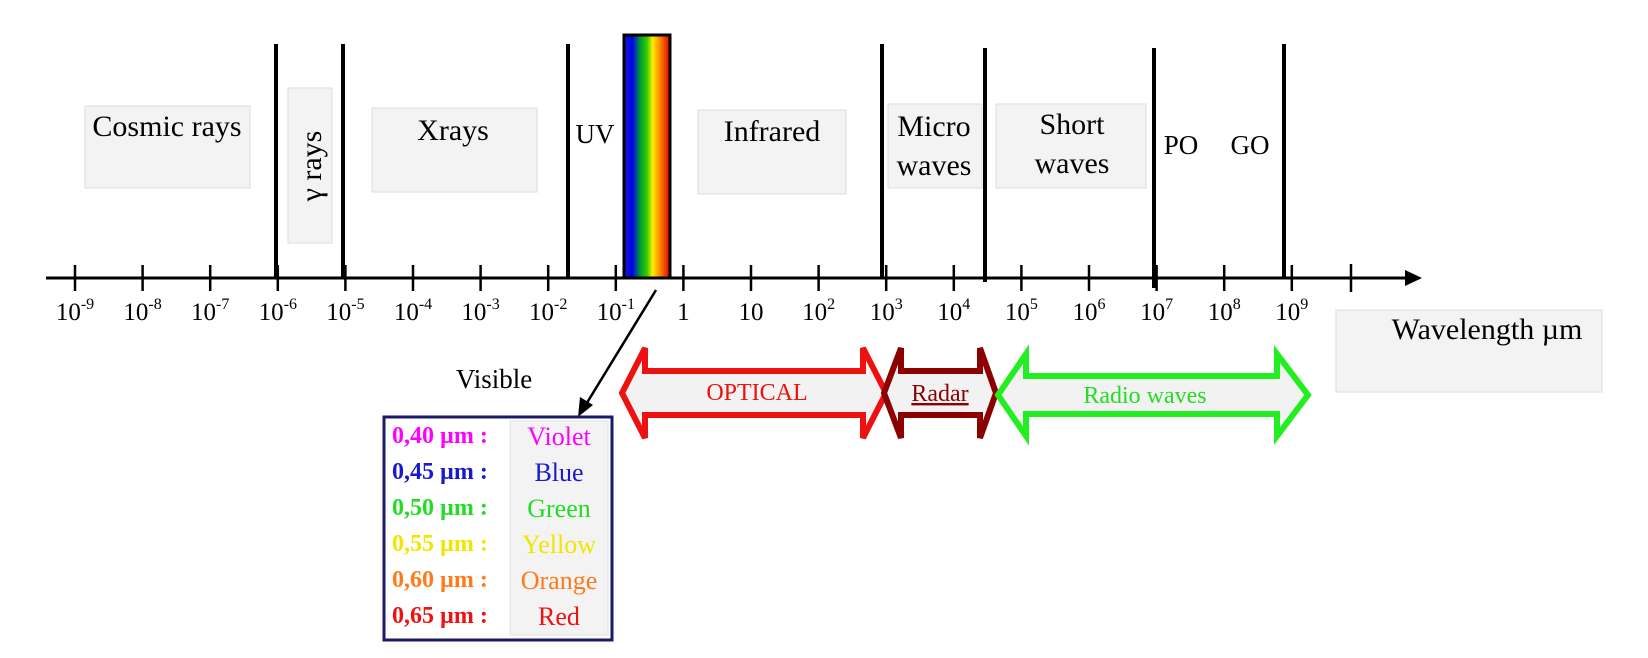  Describe the element at coordinates (772, 152) in the screenshot. I see `infrared-box` at that location.